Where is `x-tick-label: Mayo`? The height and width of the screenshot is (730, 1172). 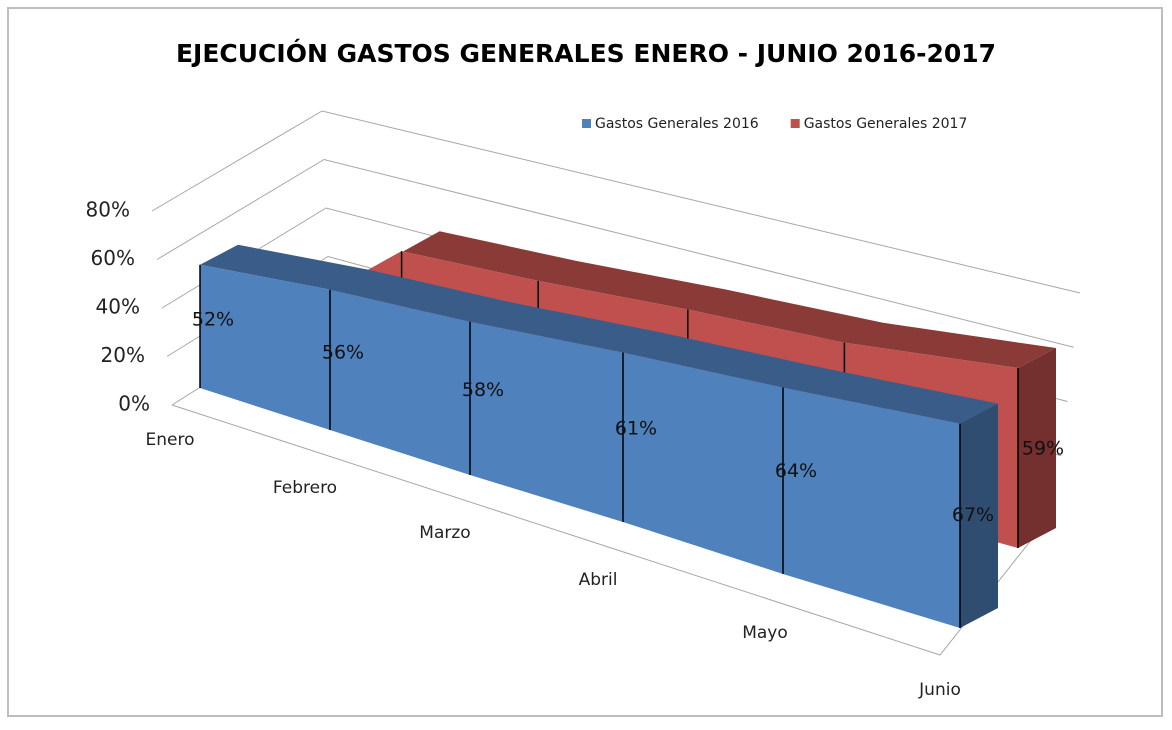
x-tick-label: Mayo is located at coordinates (765, 633).